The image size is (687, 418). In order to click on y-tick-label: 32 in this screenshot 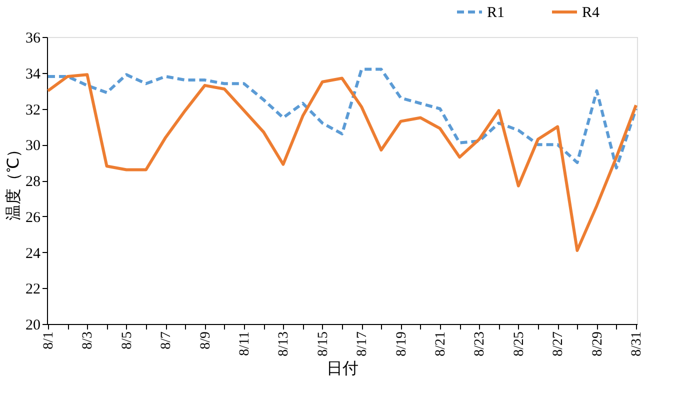, I will do `click(33, 110)`.